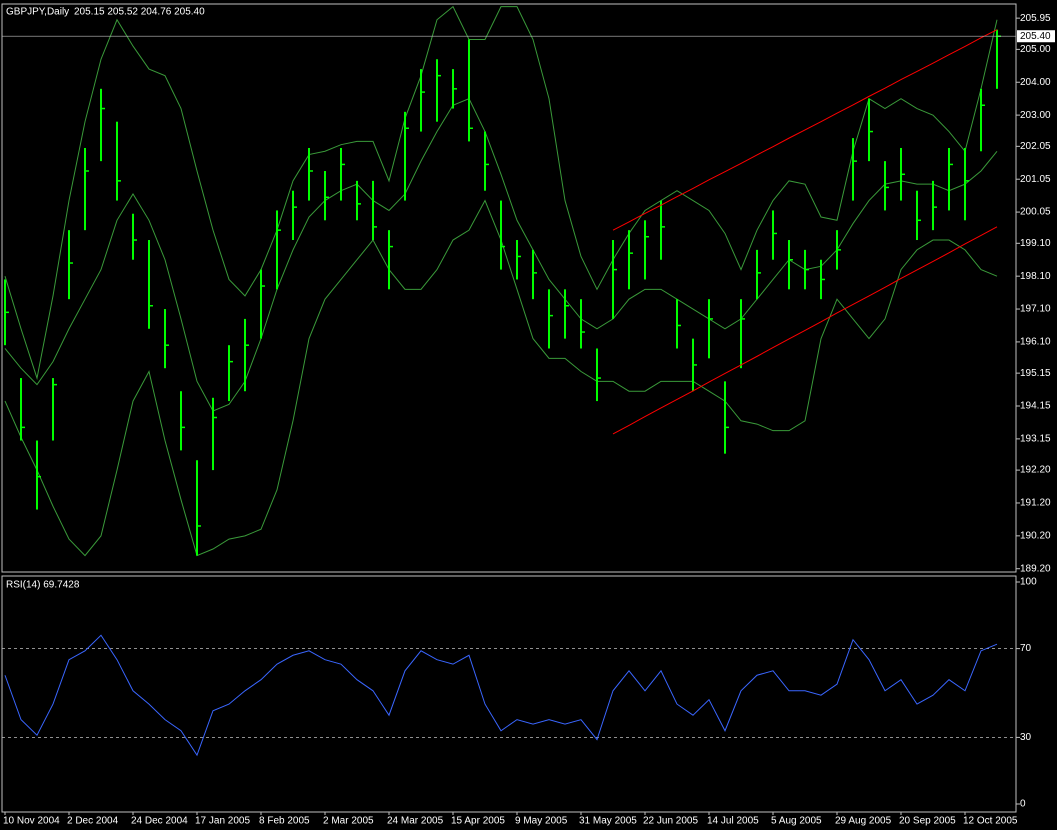 This screenshot has height=830, width=1057. What do you see at coordinates (796, 821) in the screenshot?
I see `x-tick-label: 5 Aug 2005` at bounding box center [796, 821].